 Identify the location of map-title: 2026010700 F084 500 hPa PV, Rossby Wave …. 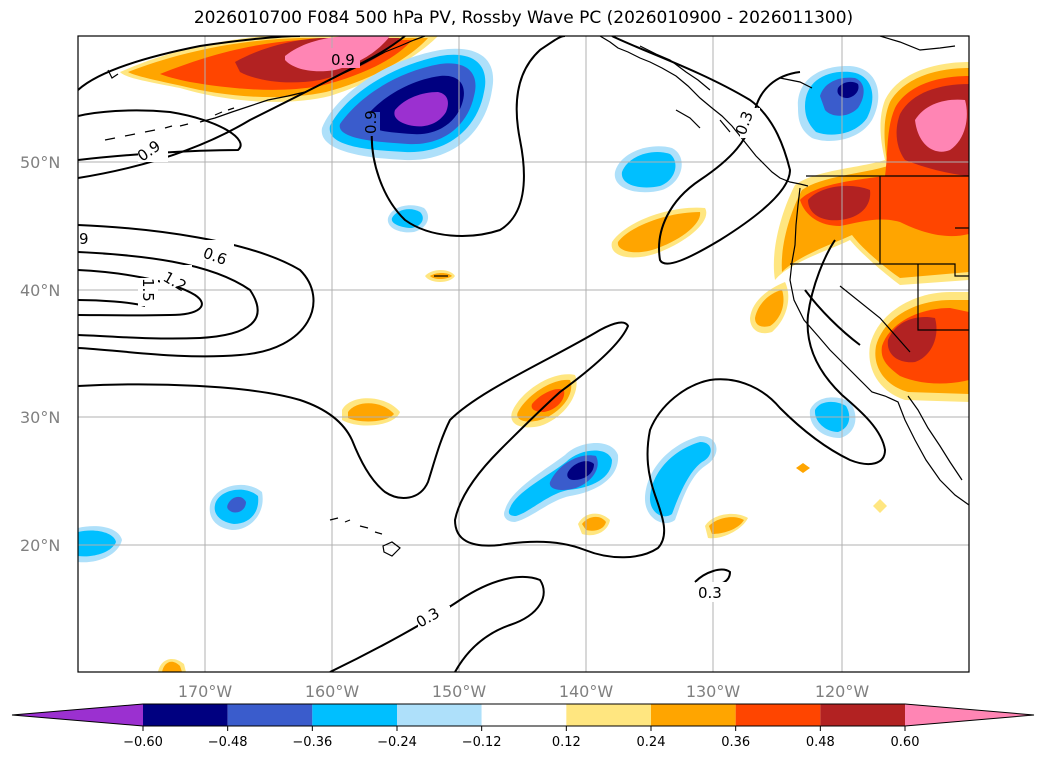
(523, 18).